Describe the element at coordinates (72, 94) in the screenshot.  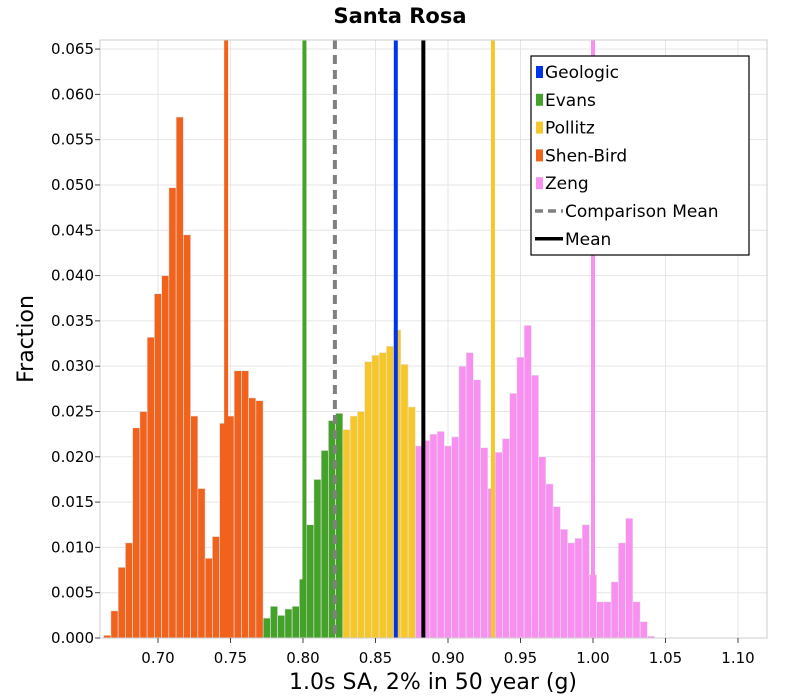
I see `y-tick-label: 0.060` at that location.